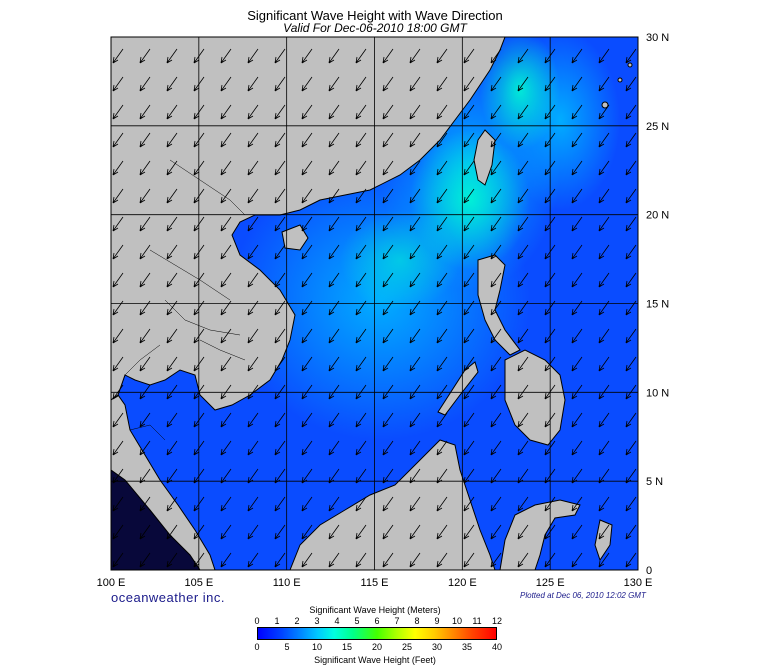  Describe the element at coordinates (462, 583) in the screenshot. I see `x-tick-label: 120 E` at that location.